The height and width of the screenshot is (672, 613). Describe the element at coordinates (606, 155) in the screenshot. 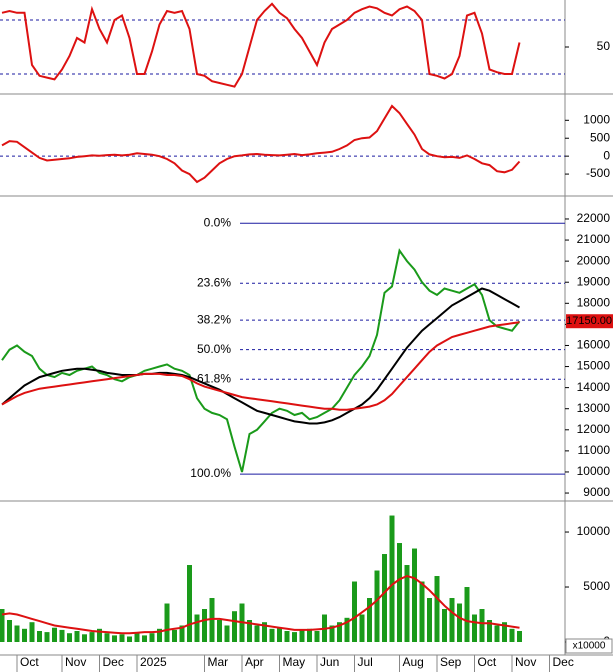

I see `y-tick-label: 0` at that location.